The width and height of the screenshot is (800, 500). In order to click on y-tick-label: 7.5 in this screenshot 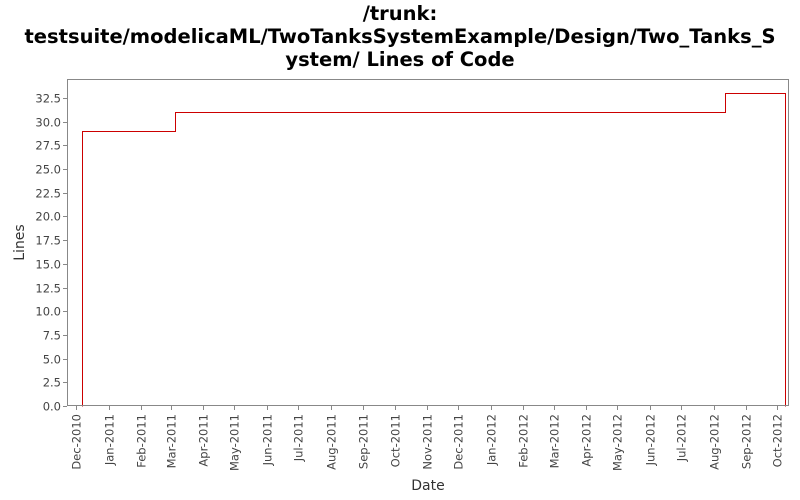, I will do `click(52, 336)`.